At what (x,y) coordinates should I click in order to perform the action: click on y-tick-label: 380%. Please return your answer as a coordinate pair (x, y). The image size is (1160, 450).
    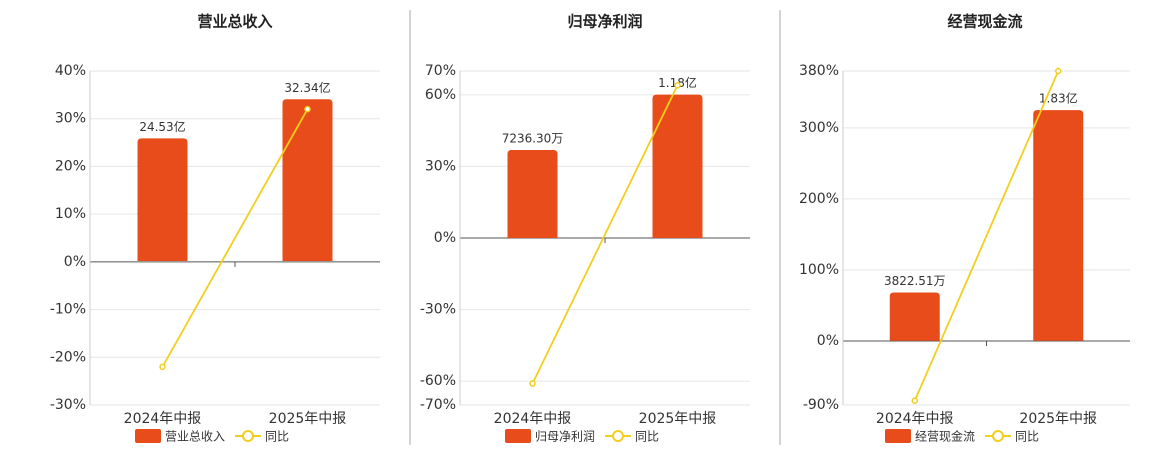
    Looking at the image, I should click on (819, 71).